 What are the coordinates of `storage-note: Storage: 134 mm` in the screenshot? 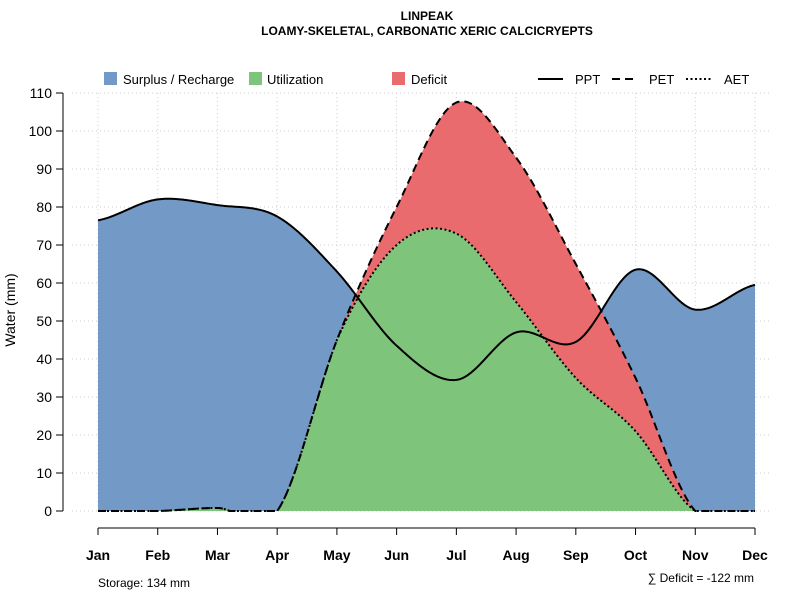 It's located at (144, 583).